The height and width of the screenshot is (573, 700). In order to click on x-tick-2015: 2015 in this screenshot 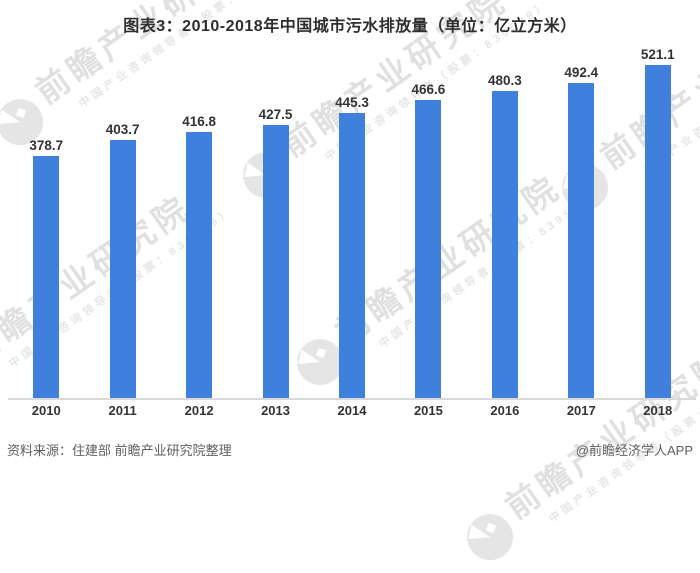, I will do `click(428, 410)`.